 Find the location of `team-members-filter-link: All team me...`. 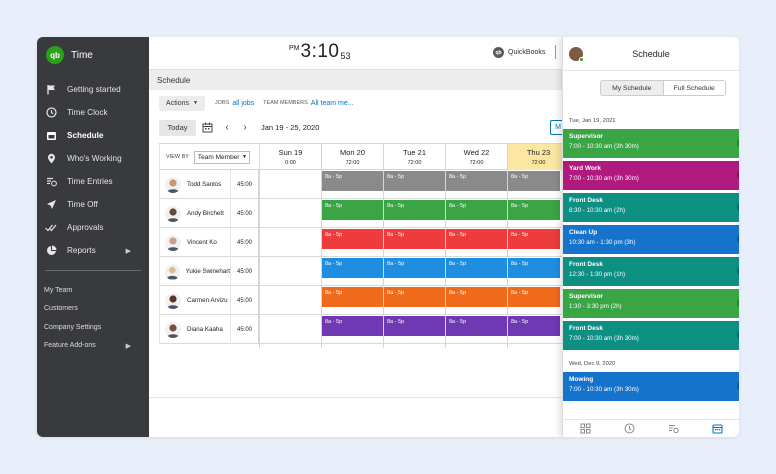

team-members-filter-link: All team me... is located at coordinates (332, 103).